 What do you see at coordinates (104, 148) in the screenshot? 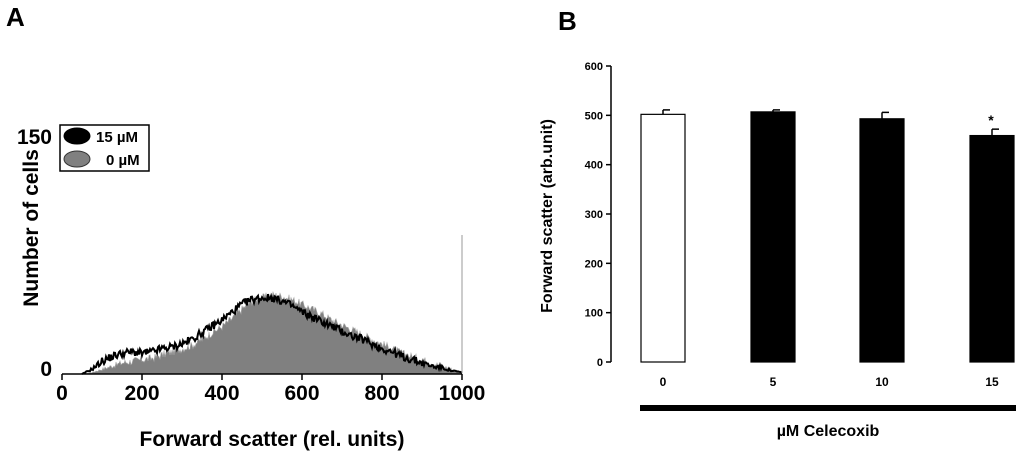
I see `panel-a-legend: 15 µM 0 µM` at bounding box center [104, 148].